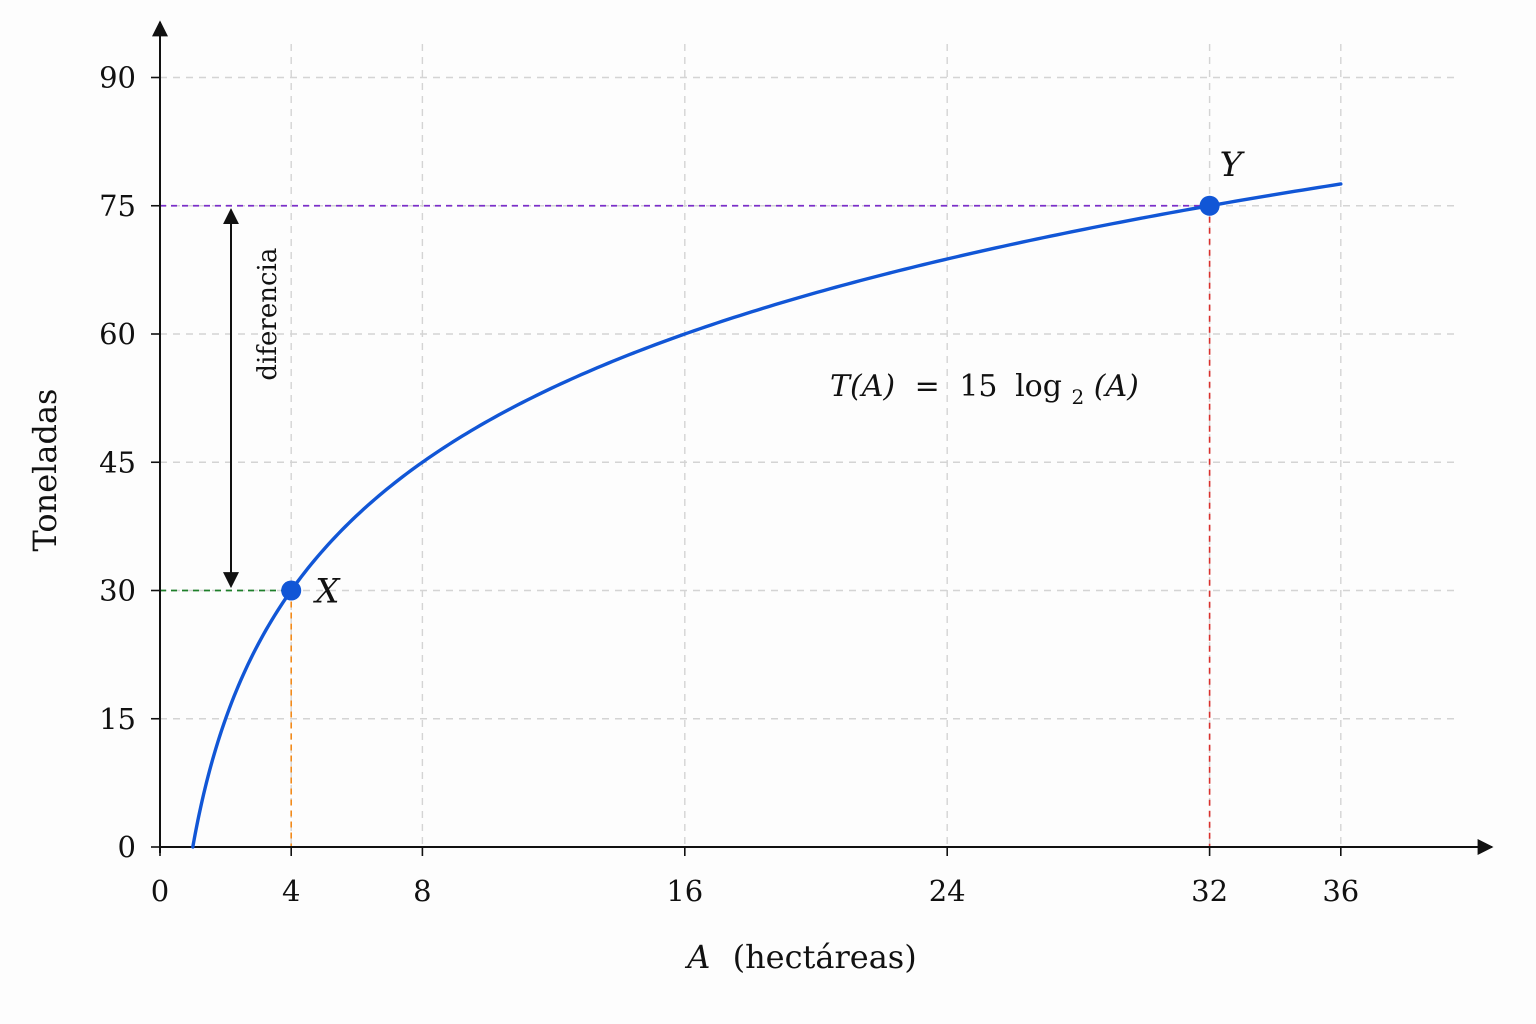 This screenshot has width=1536, height=1024. Describe the element at coordinates (422, 891) in the screenshot. I see `x-tick-label-8: 8` at that location.